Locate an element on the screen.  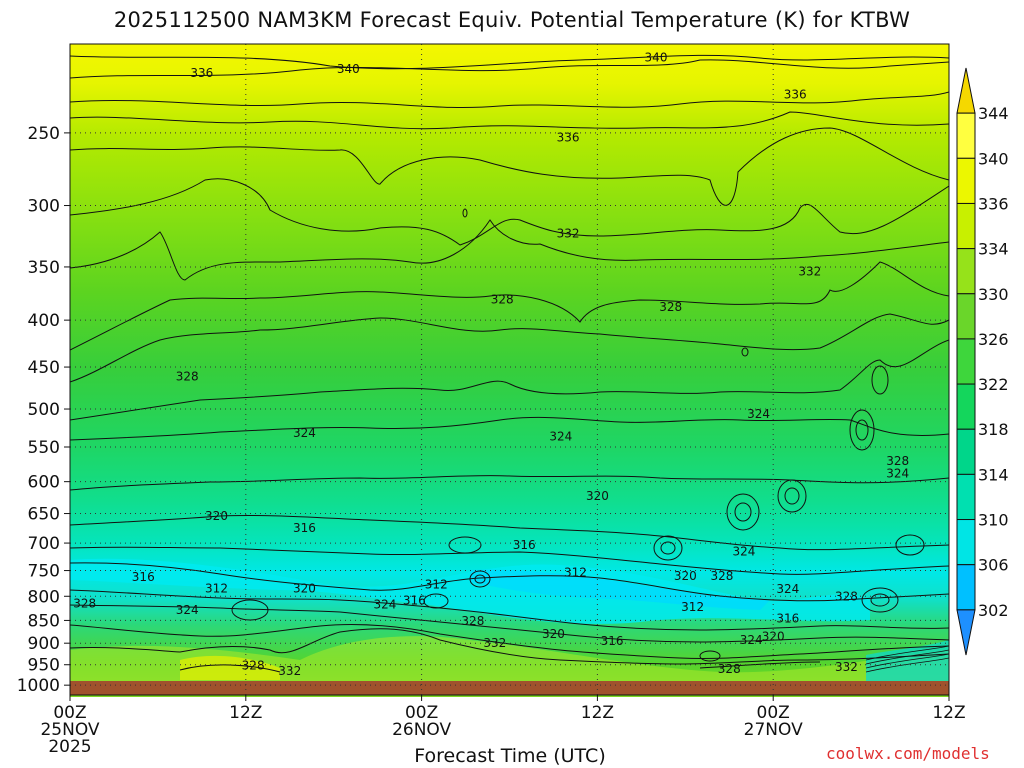
cell-a-inner is located at coordinates (480, 579).